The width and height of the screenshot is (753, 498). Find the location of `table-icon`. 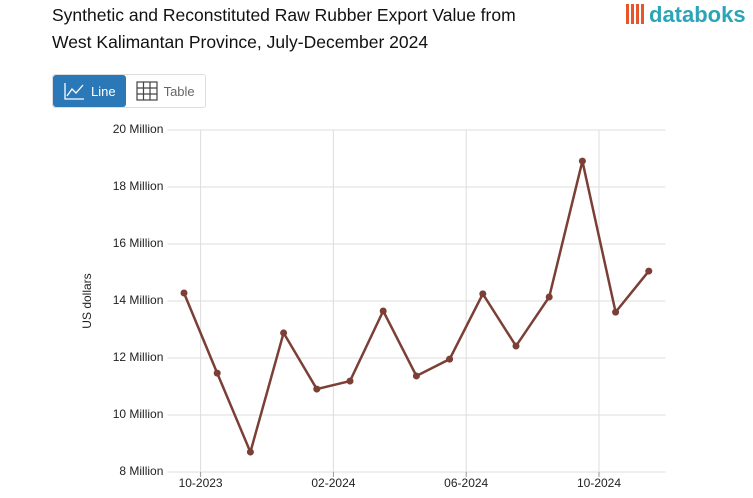

table-icon is located at coordinates (146, 91).